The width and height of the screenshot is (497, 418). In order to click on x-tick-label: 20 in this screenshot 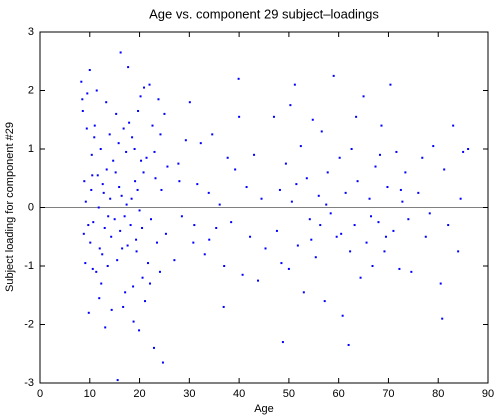, I will do `click(139, 394)`.